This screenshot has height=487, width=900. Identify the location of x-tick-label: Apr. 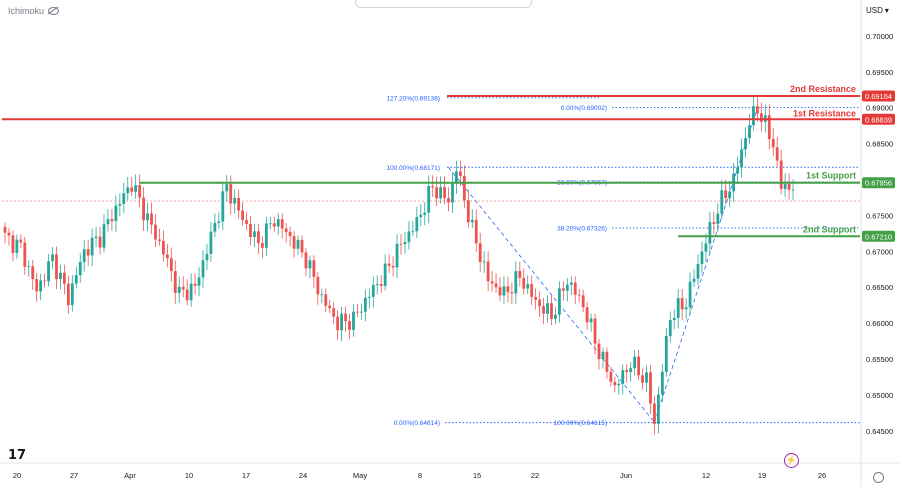
(130, 475).